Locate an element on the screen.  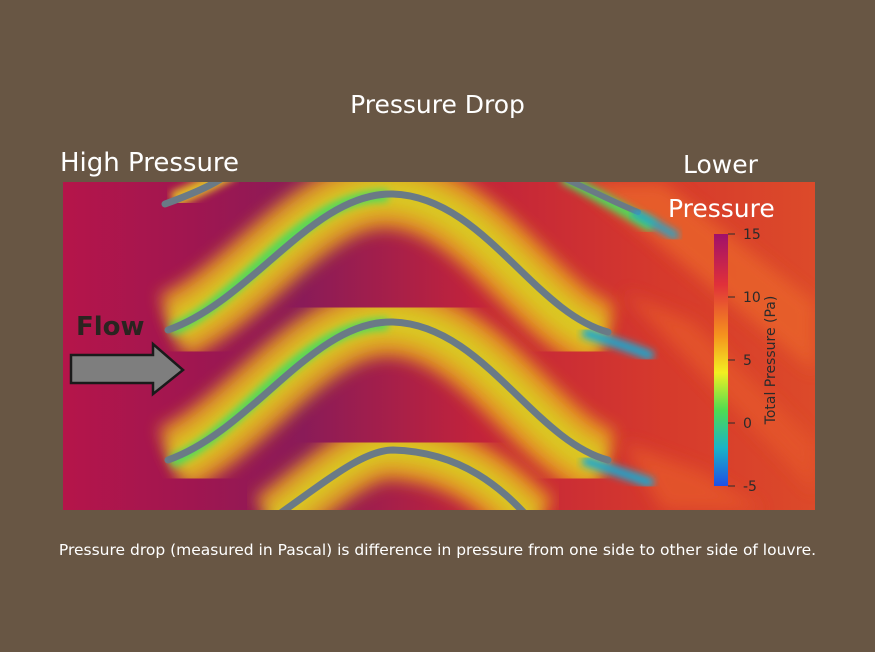
colorbar-tick: 0 is located at coordinates (747, 424).